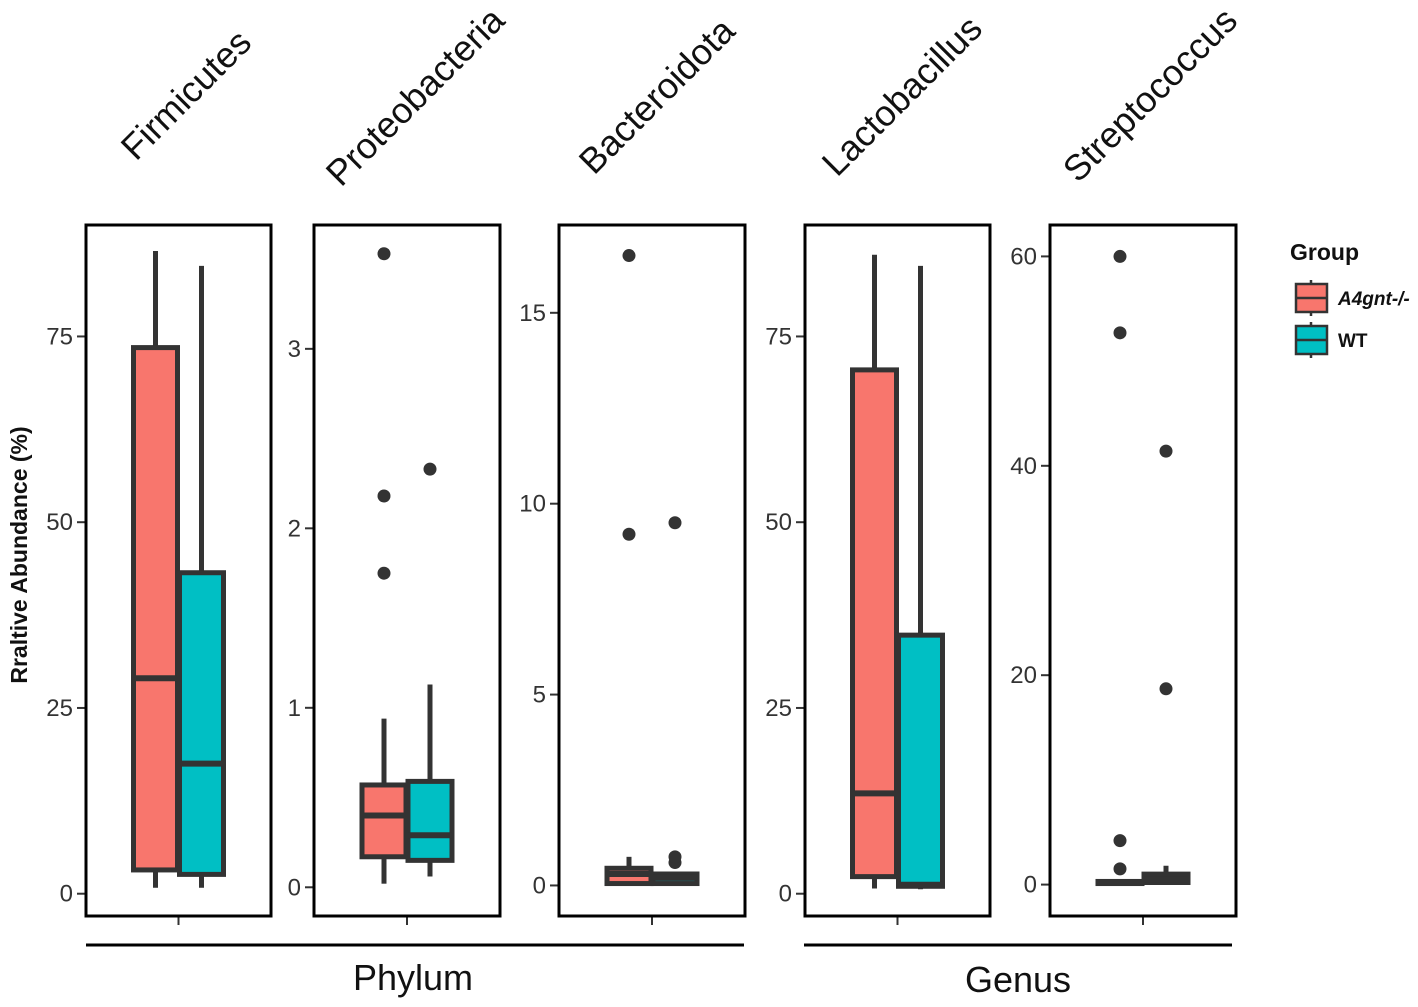 The image size is (1418, 1007). I want to click on legend-key-wt, so click(1311, 340).